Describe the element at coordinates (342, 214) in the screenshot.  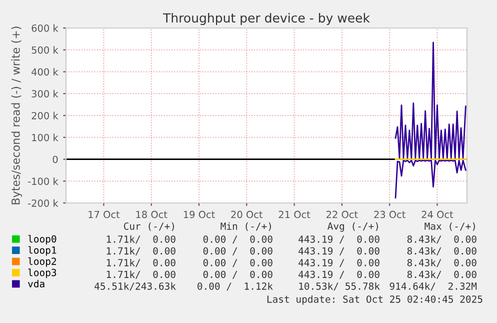
I see `x-tick-label: 22 Oct` at that location.